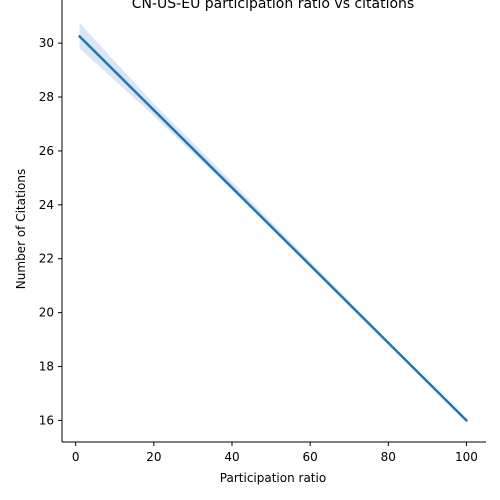  I want to click on x-tick-label: 100, so click(466, 457).